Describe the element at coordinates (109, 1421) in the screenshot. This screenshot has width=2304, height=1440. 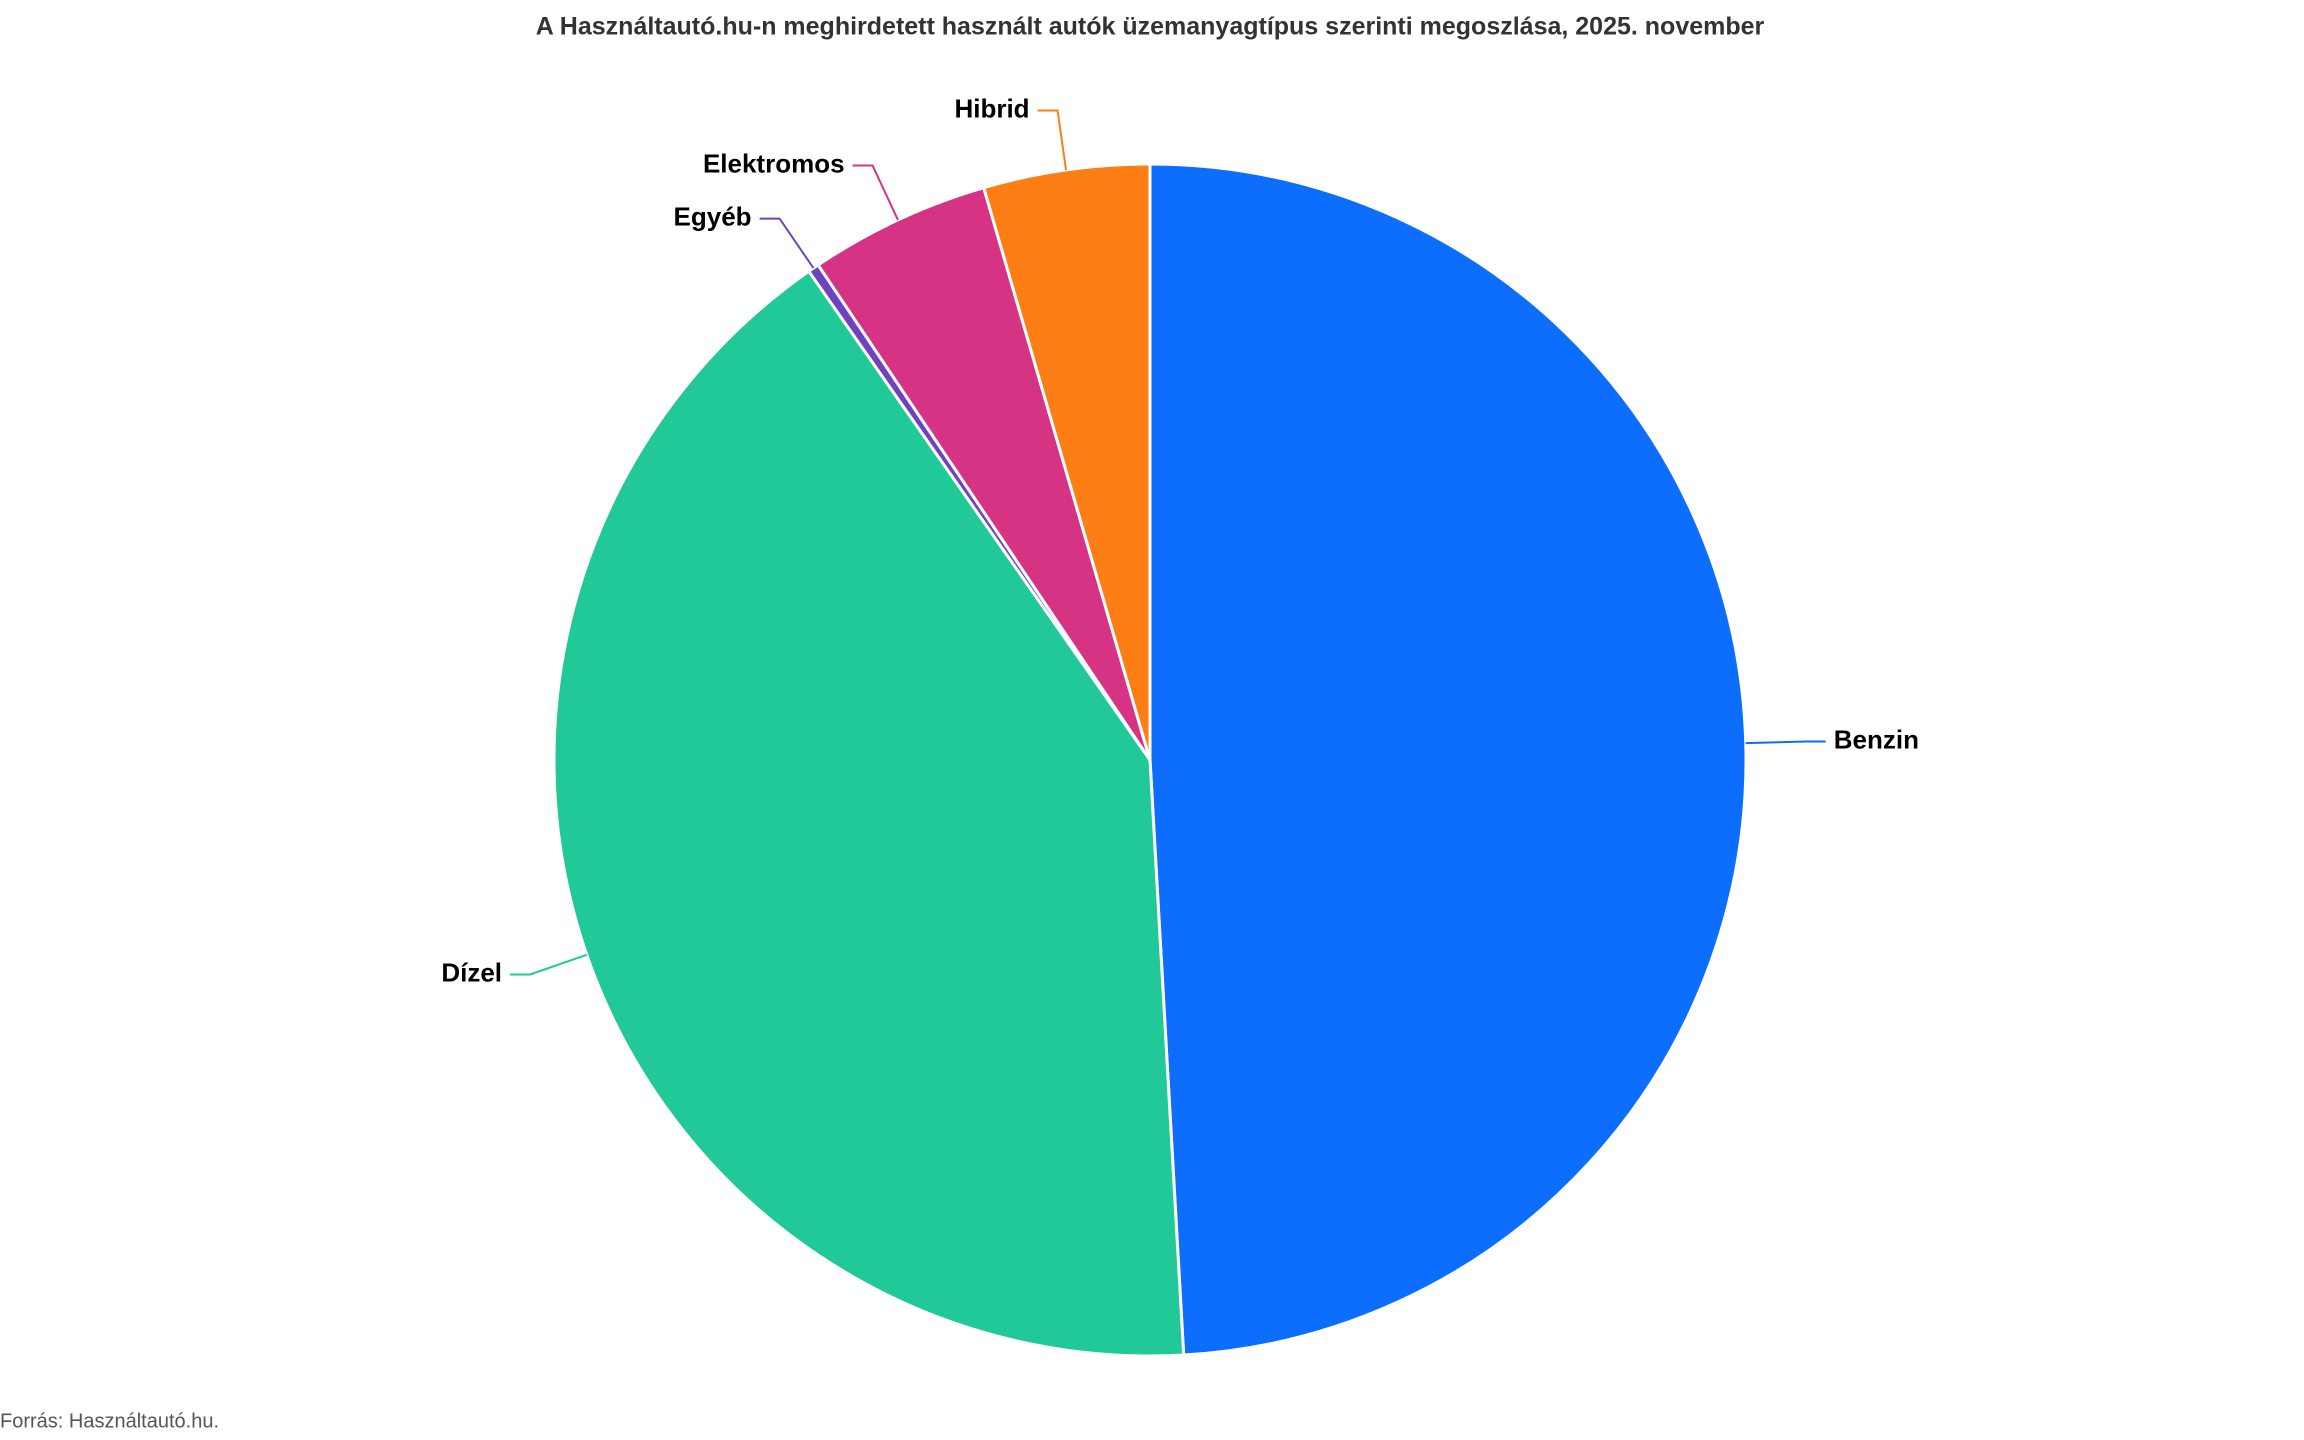
I see `source-note: Forrás: Használtautó.hu.` at that location.